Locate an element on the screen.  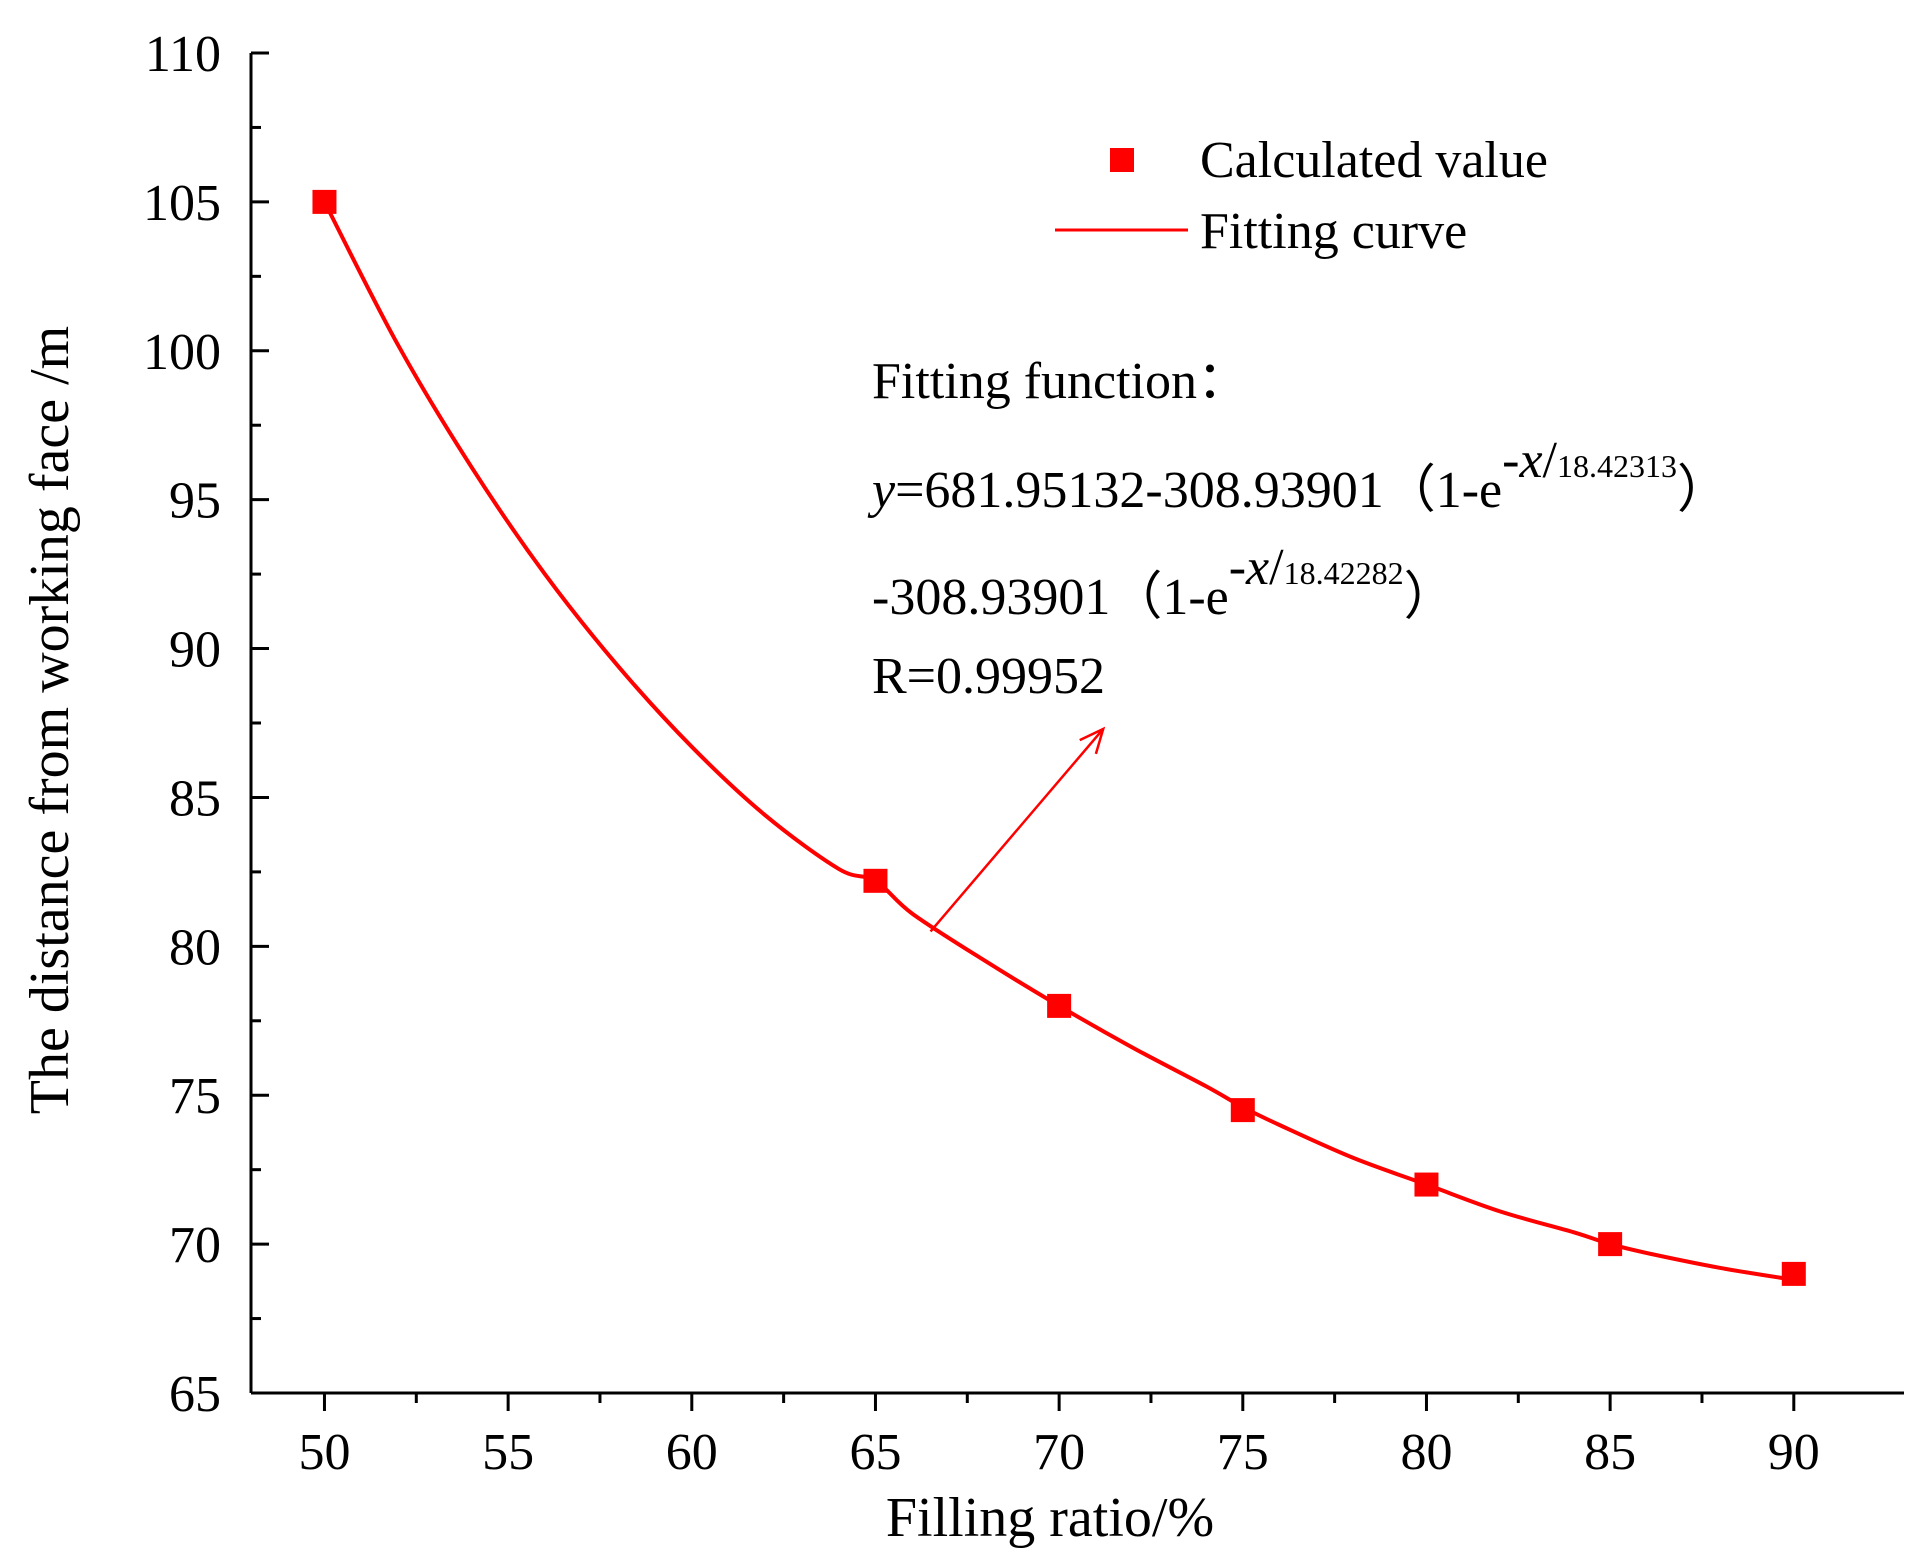
legend-marker-calculated-value is located at coordinates (1122, 160).